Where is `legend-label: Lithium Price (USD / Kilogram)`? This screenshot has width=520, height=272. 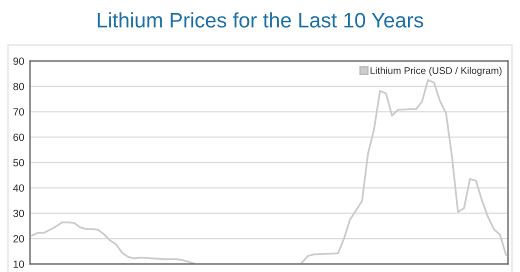 legend-label: Lithium Price (USD / Kilogram) is located at coordinates (436, 71).